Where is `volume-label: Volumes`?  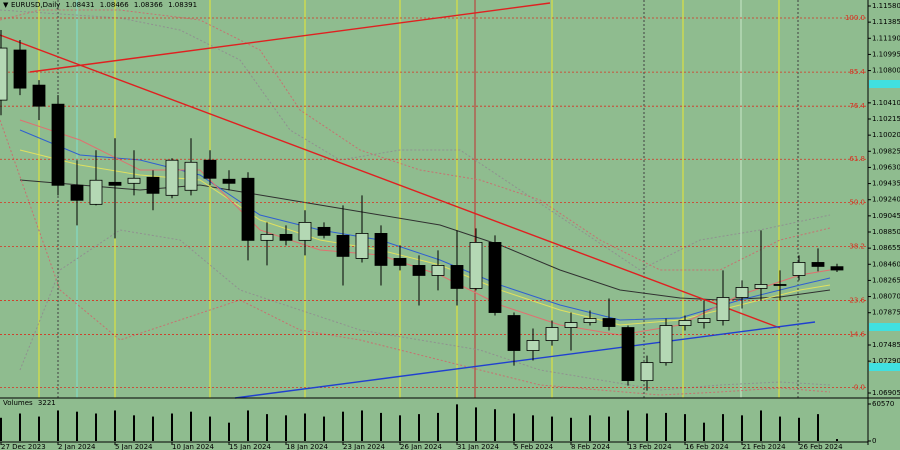 volume-label: Volumes is located at coordinates (18, 403).